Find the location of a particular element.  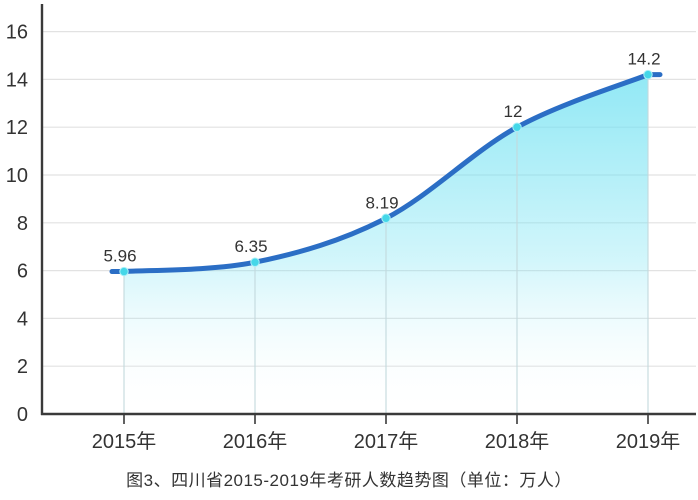

y-axis-label: 10 is located at coordinates (17, 176).